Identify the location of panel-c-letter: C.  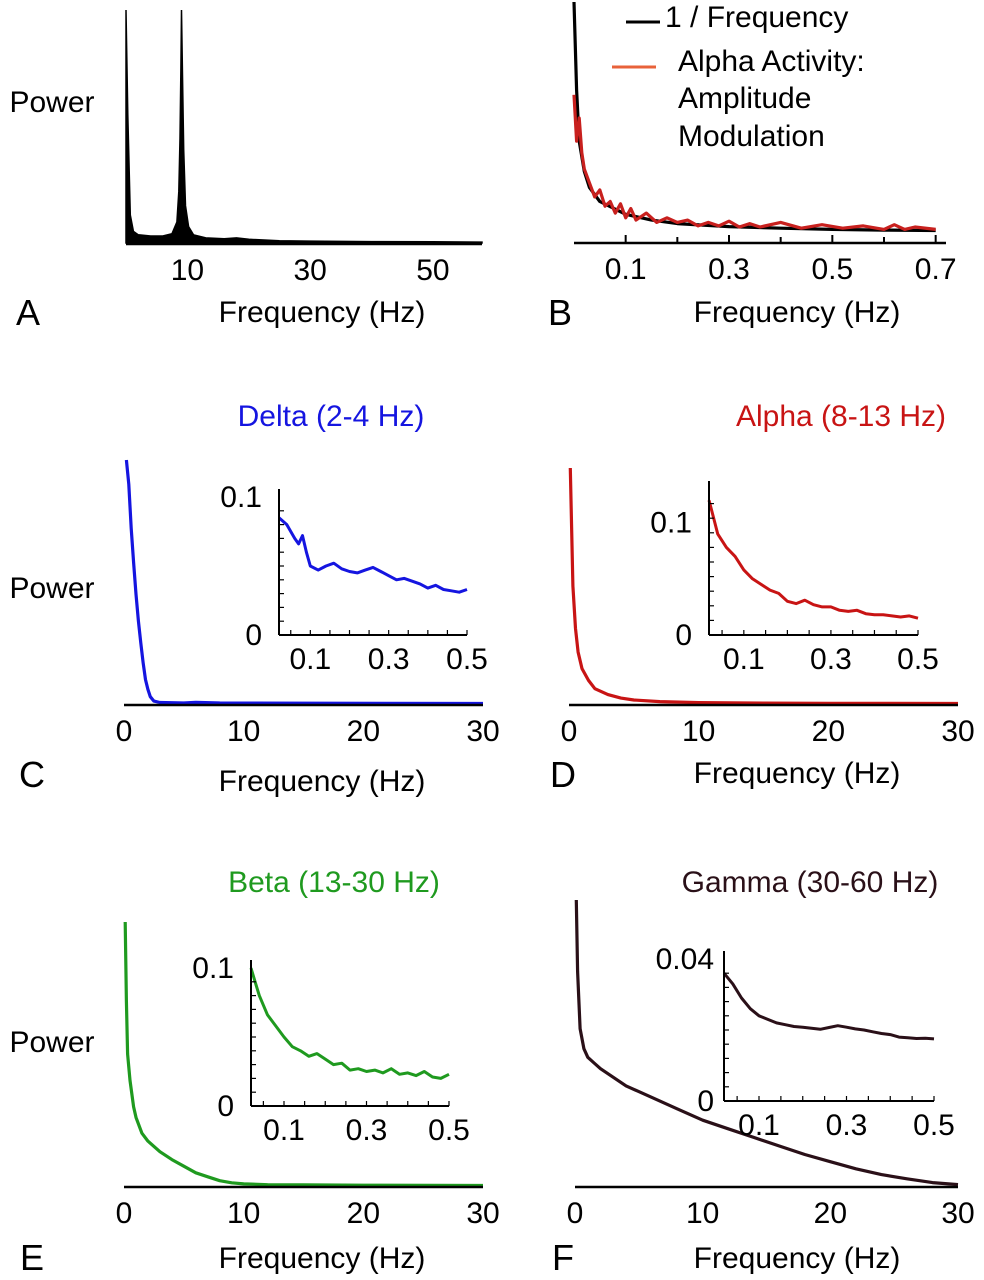
(32, 774).